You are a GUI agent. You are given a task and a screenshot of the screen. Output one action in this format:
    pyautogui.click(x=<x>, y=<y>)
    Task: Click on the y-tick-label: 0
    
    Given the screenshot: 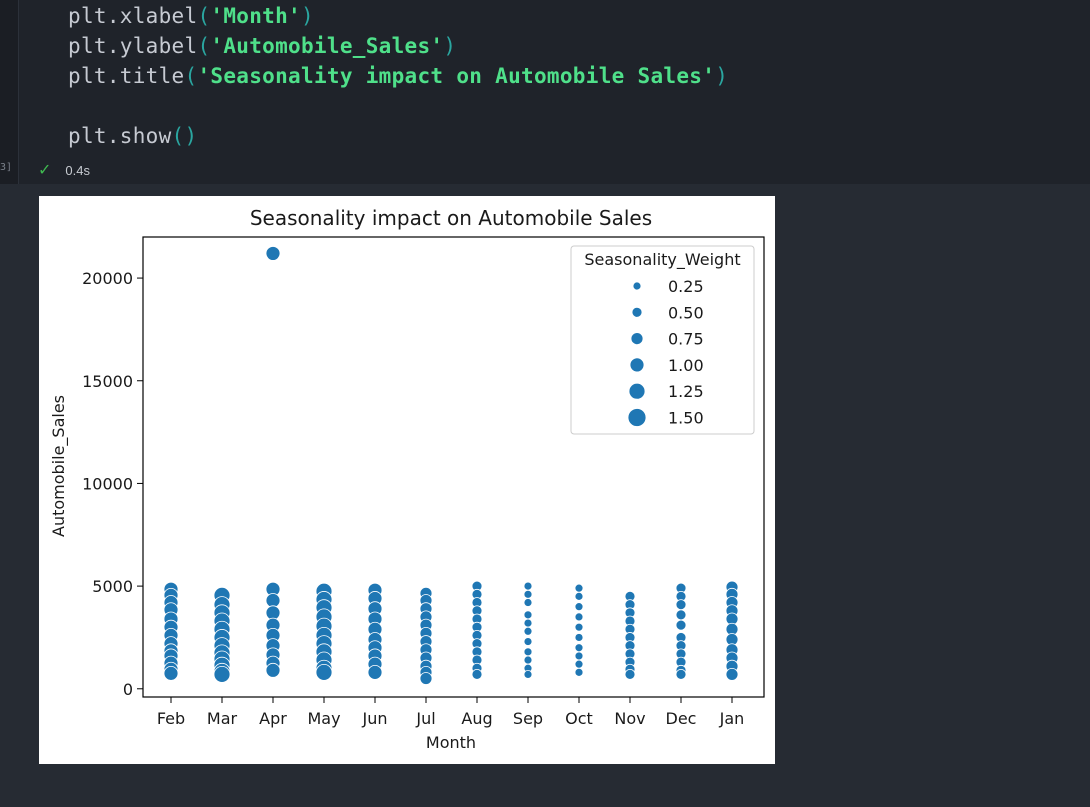 What is the action you would take?
    pyautogui.click(x=128, y=689)
    